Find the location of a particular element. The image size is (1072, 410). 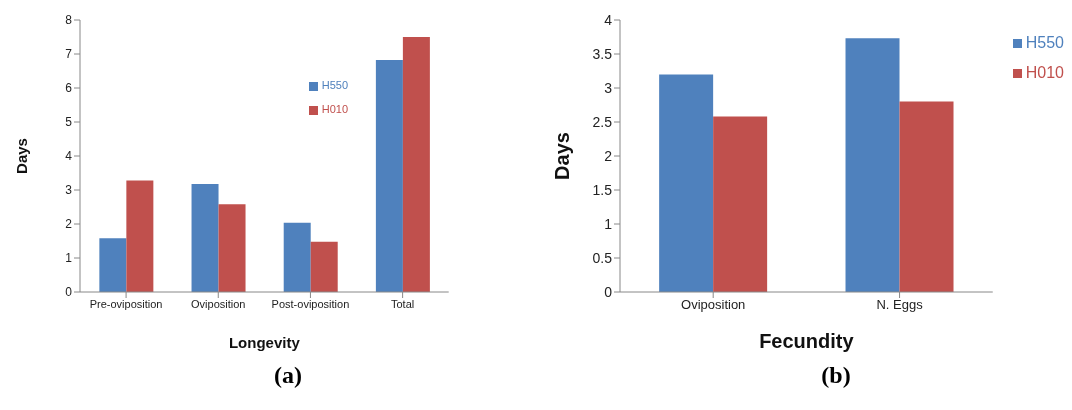

text: (a) is located at coordinates (288, 375).